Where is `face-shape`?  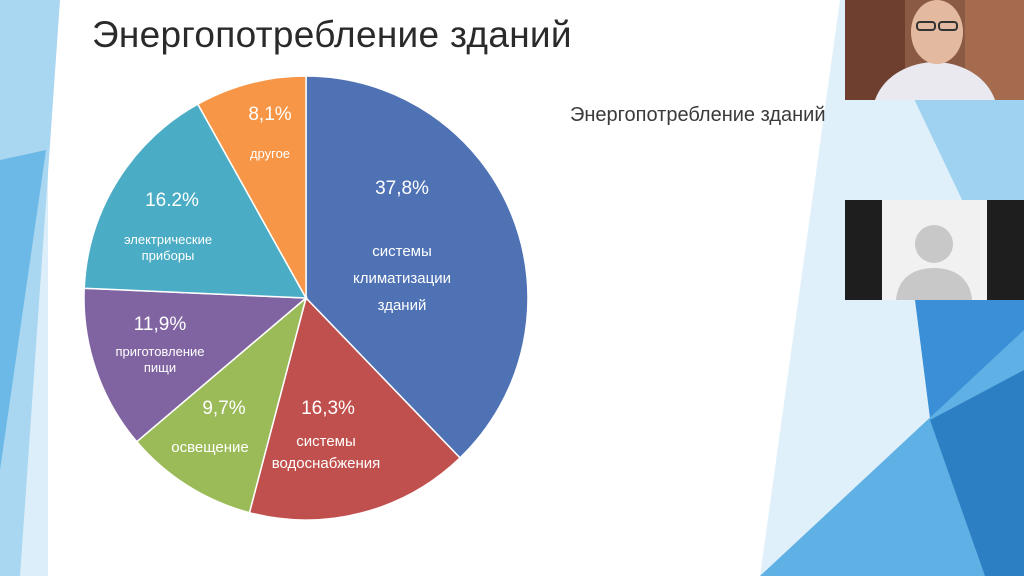 face-shape is located at coordinates (937, 32).